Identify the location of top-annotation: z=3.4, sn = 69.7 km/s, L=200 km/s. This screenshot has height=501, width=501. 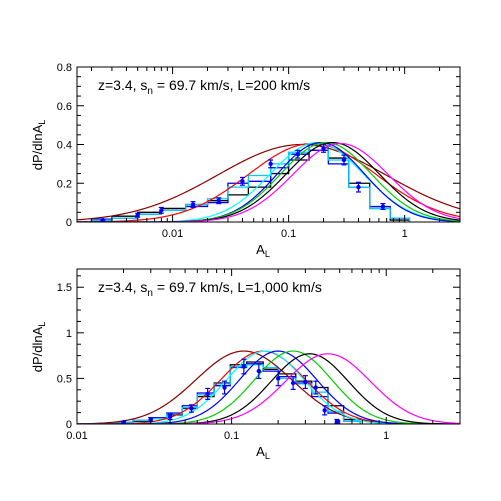
(204, 87).